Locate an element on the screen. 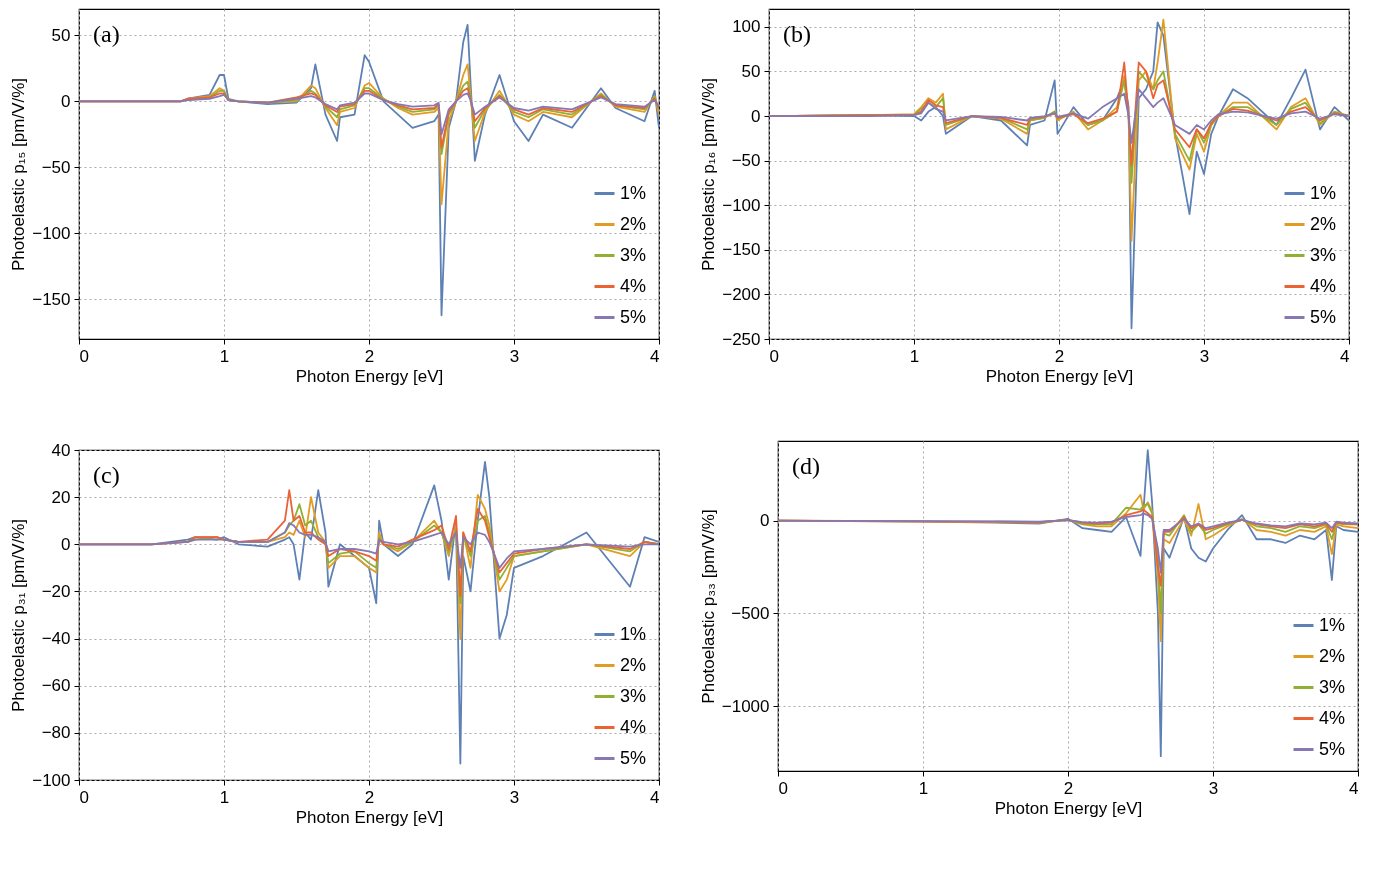 This screenshot has height=878, width=1389. y-tick-label: −40 is located at coordinates (56, 639).